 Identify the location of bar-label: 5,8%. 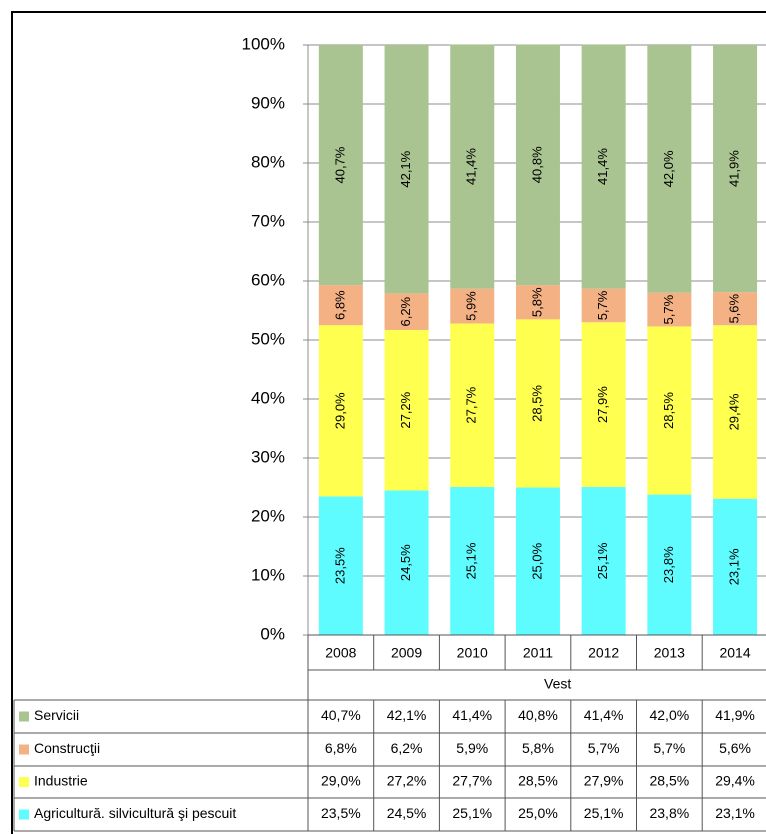
(536, 302).